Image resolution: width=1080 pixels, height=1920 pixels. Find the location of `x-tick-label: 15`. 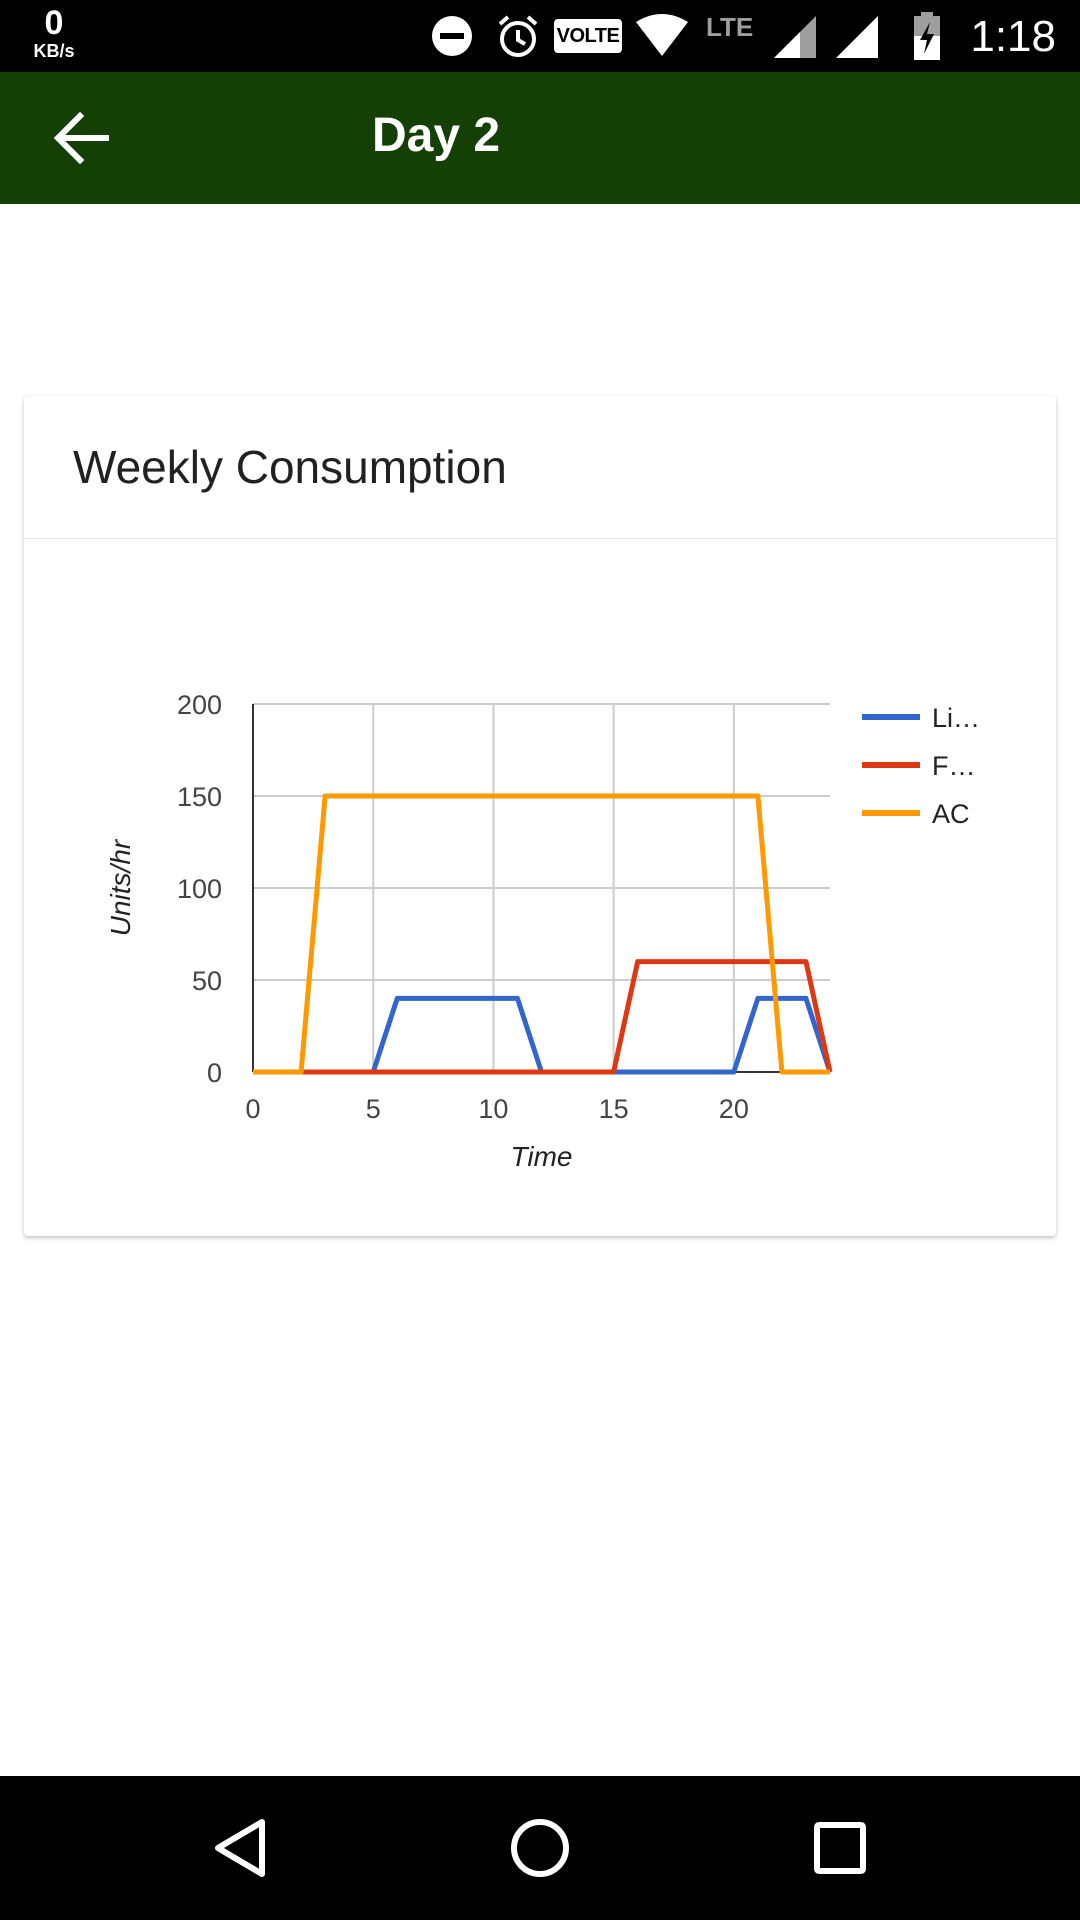

x-tick-label: 15 is located at coordinates (614, 1109).